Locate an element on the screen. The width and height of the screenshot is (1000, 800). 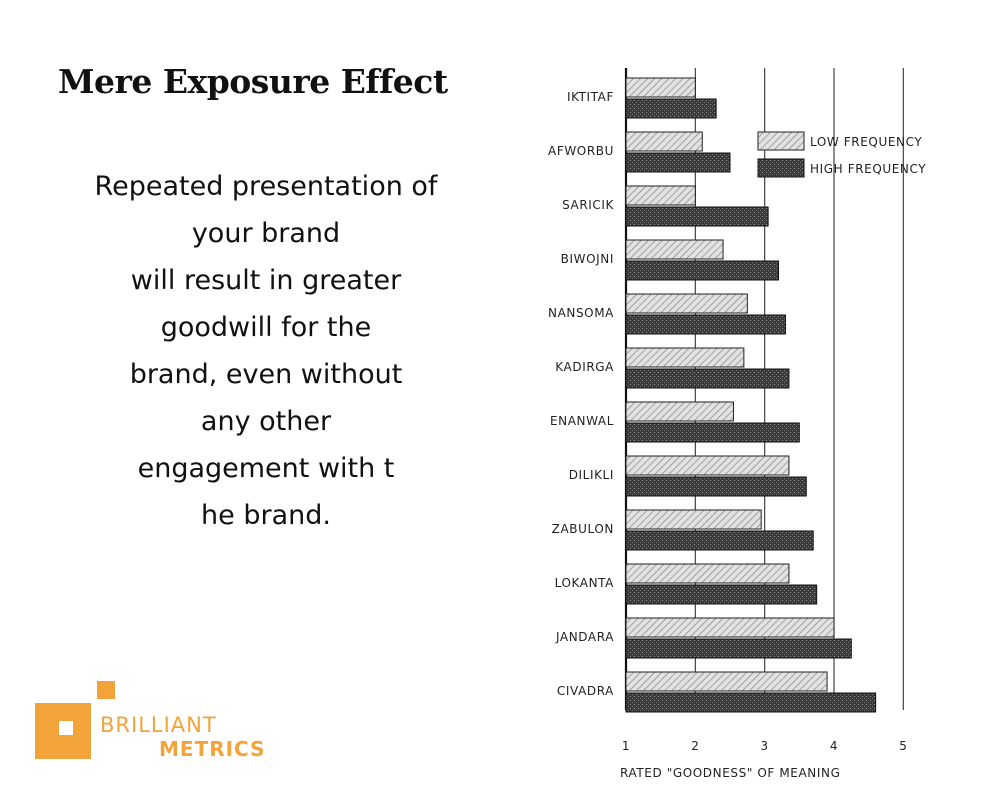
logo-word-metrics: METRICS is located at coordinates (212, 749).